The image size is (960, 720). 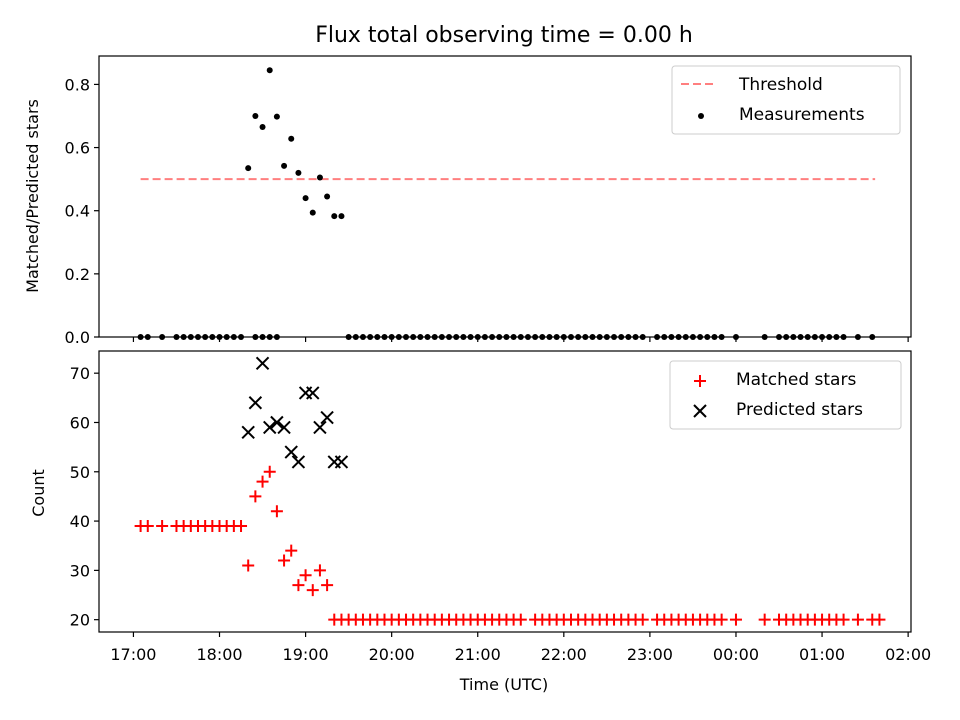 I want to click on threshold-legend-label: Threshold, so click(x=780, y=85).